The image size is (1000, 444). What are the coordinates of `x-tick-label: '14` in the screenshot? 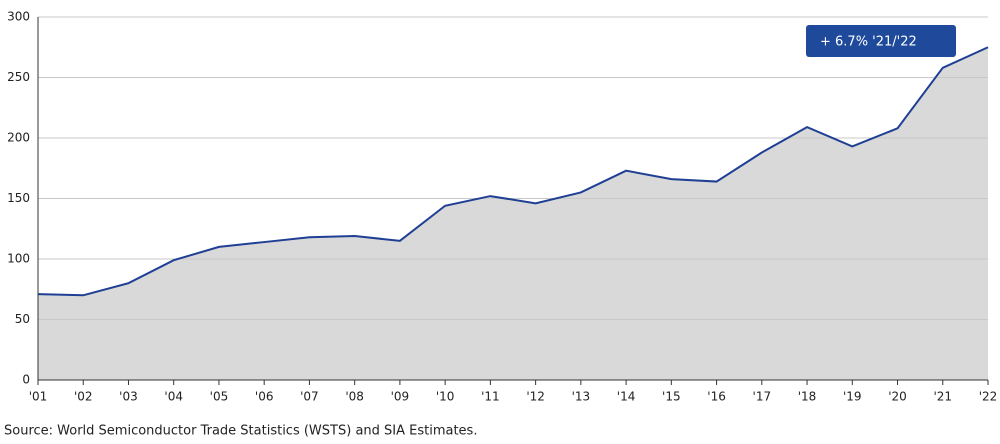 It's located at (626, 397).